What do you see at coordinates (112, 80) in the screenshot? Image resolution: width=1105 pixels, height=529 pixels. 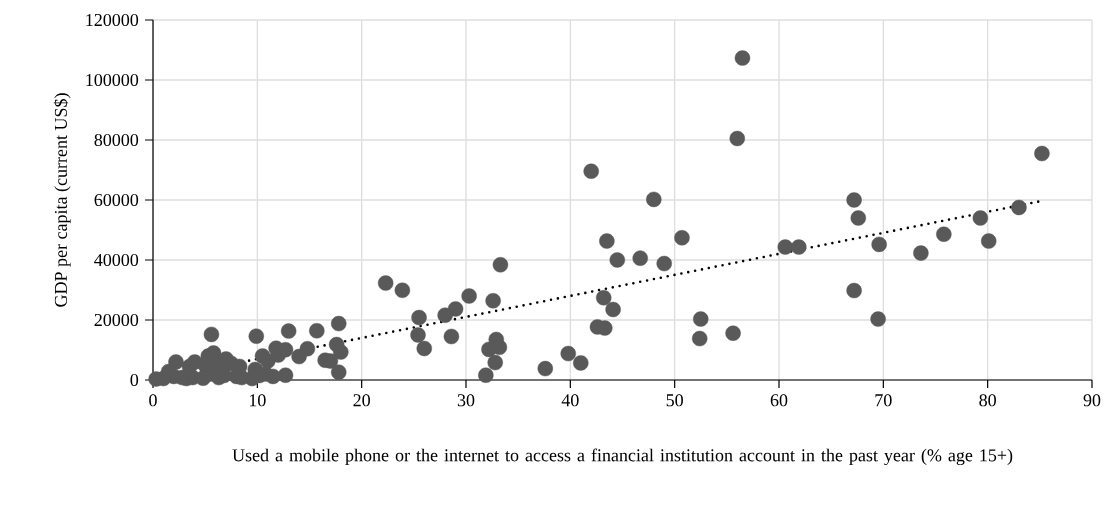 I see `y-tick-label: 100000` at bounding box center [112, 80].